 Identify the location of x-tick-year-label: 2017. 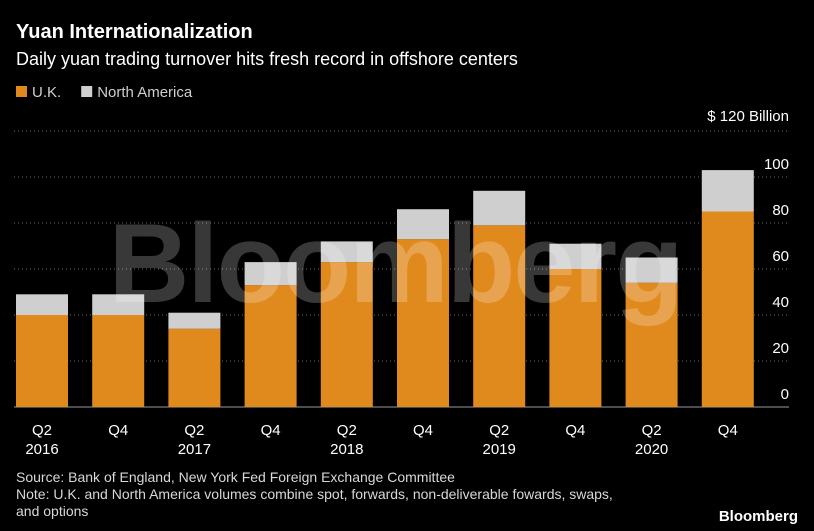
(194, 449).